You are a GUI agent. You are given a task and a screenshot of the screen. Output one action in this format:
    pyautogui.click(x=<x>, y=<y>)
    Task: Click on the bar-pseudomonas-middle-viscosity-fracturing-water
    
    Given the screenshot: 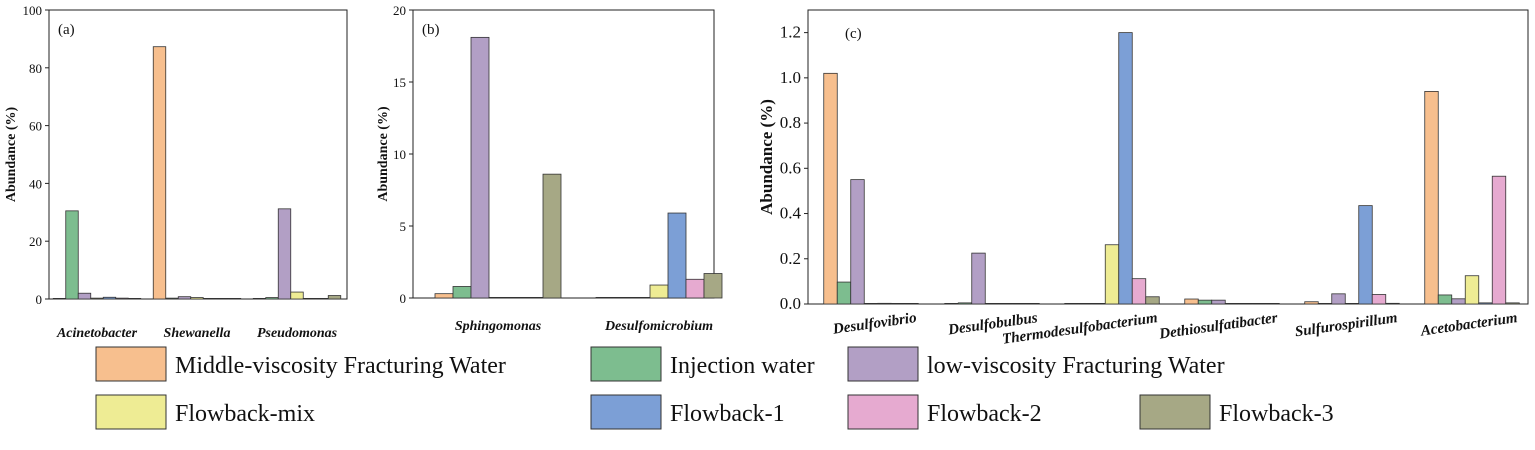 What is the action you would take?
    pyautogui.click(x=259, y=298)
    